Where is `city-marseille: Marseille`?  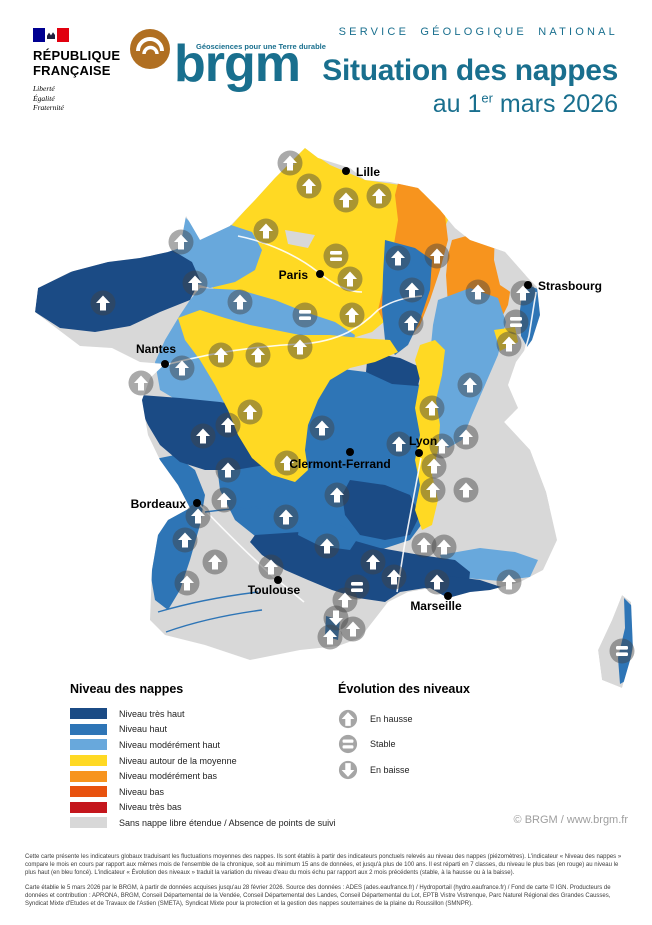 city-marseille: Marseille is located at coordinates (436, 602).